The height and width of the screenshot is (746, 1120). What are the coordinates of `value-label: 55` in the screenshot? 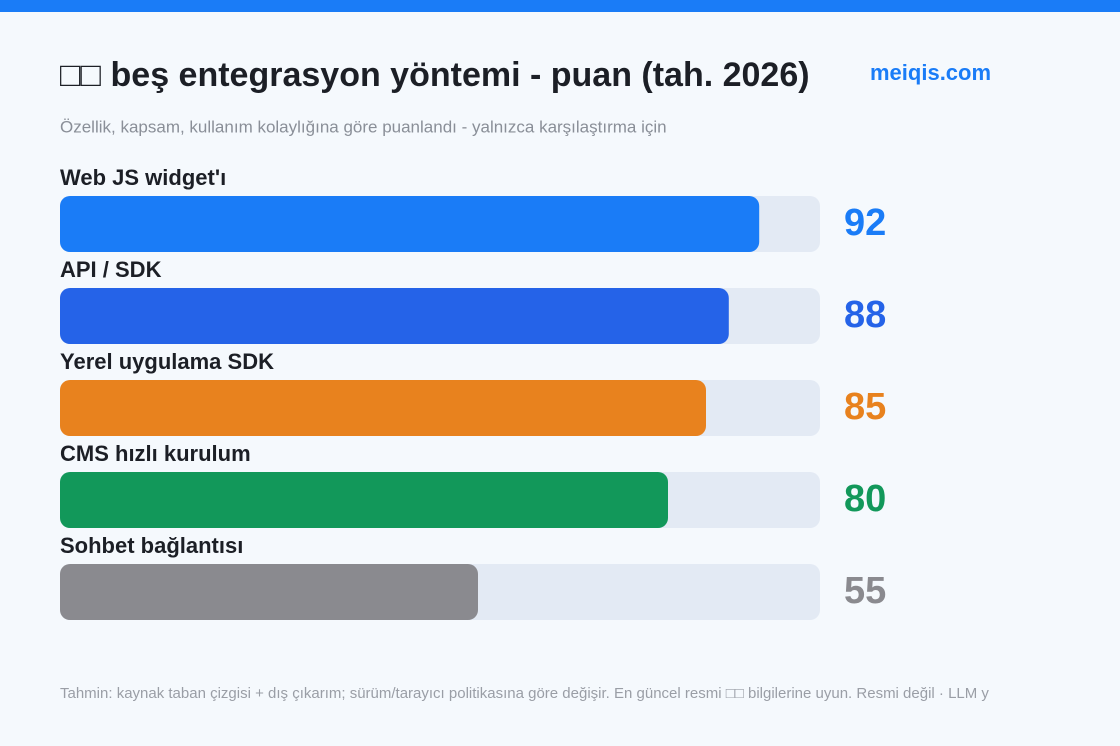 It's located at (865, 591).